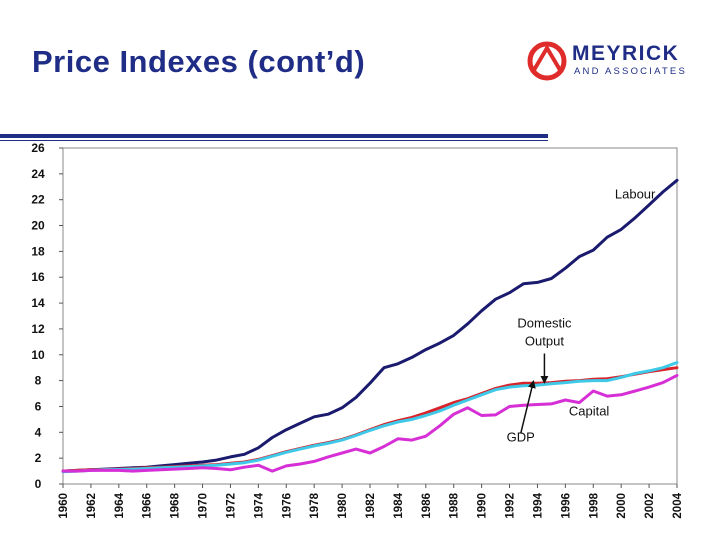  What do you see at coordinates (38, 329) in the screenshot?
I see `y-tick-label: 12` at bounding box center [38, 329].